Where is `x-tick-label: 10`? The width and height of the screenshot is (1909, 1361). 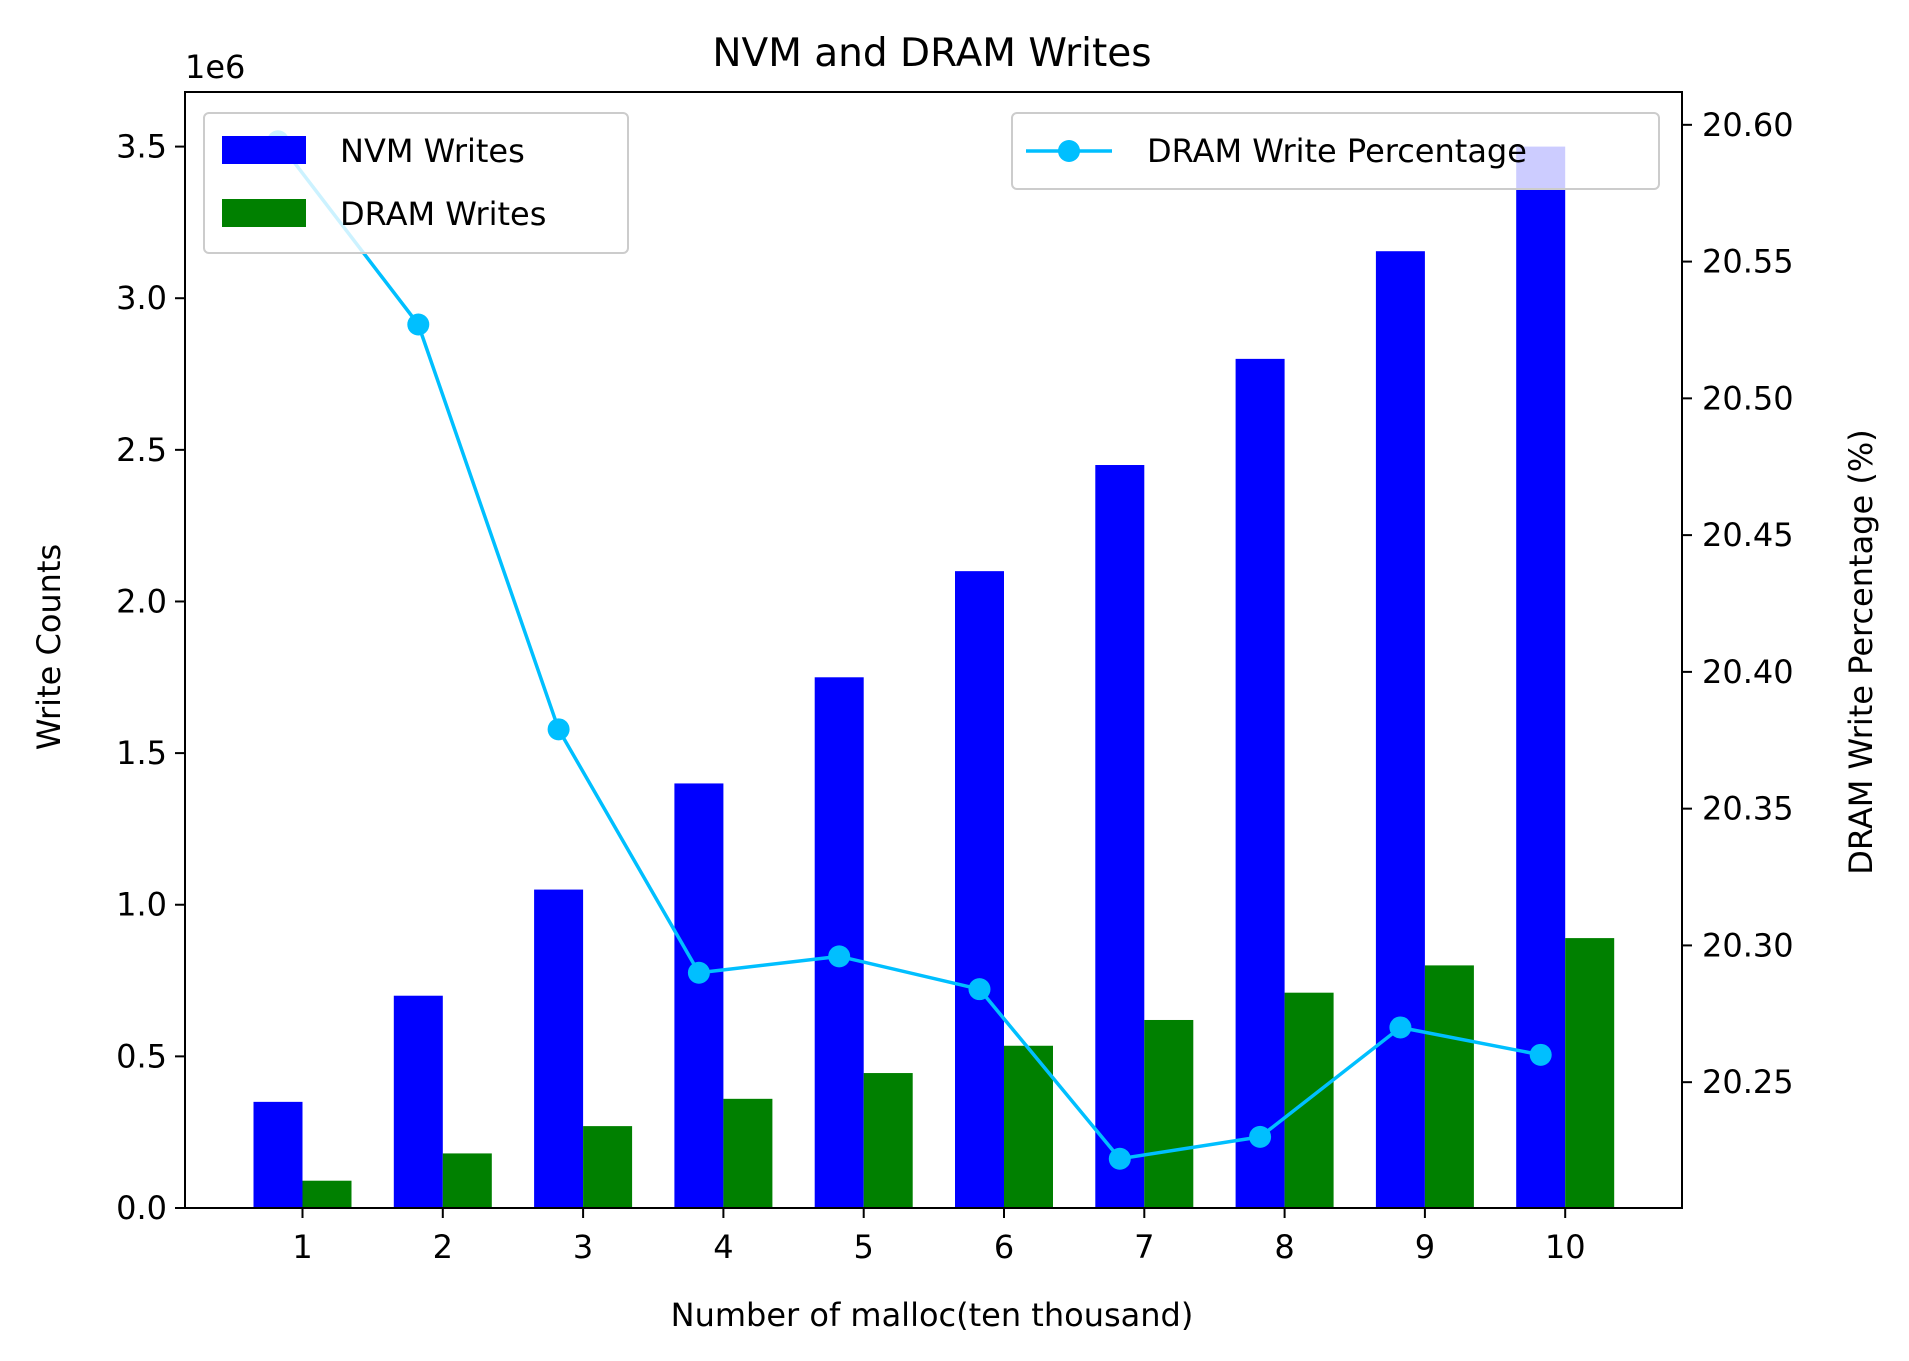
x-tick-label: 10 is located at coordinates (1565, 1247).